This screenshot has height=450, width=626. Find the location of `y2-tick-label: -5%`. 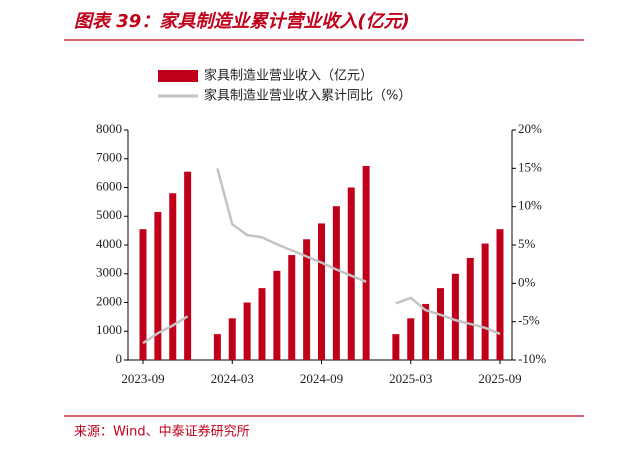

y2-tick-label: -5% is located at coordinates (529, 320).